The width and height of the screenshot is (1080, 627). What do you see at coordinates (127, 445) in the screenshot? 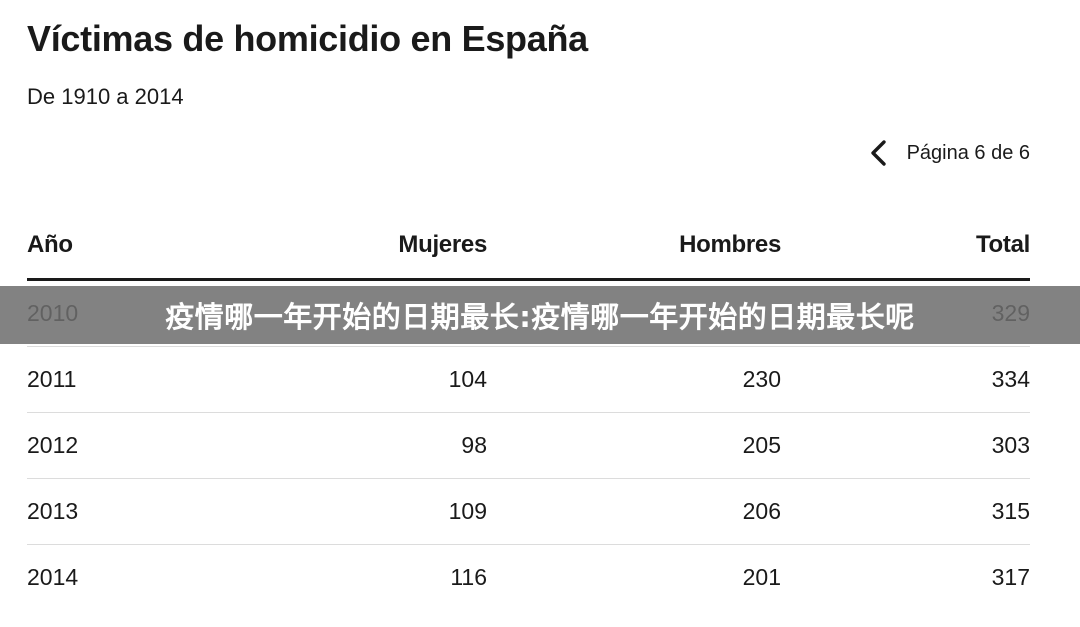
I see `cell-year: 2012` at bounding box center [127, 445].